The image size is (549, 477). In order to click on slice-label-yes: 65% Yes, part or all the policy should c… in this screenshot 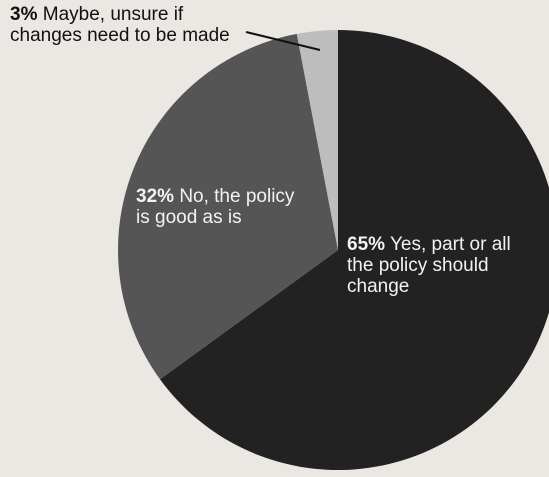, I will do `click(442, 265)`.